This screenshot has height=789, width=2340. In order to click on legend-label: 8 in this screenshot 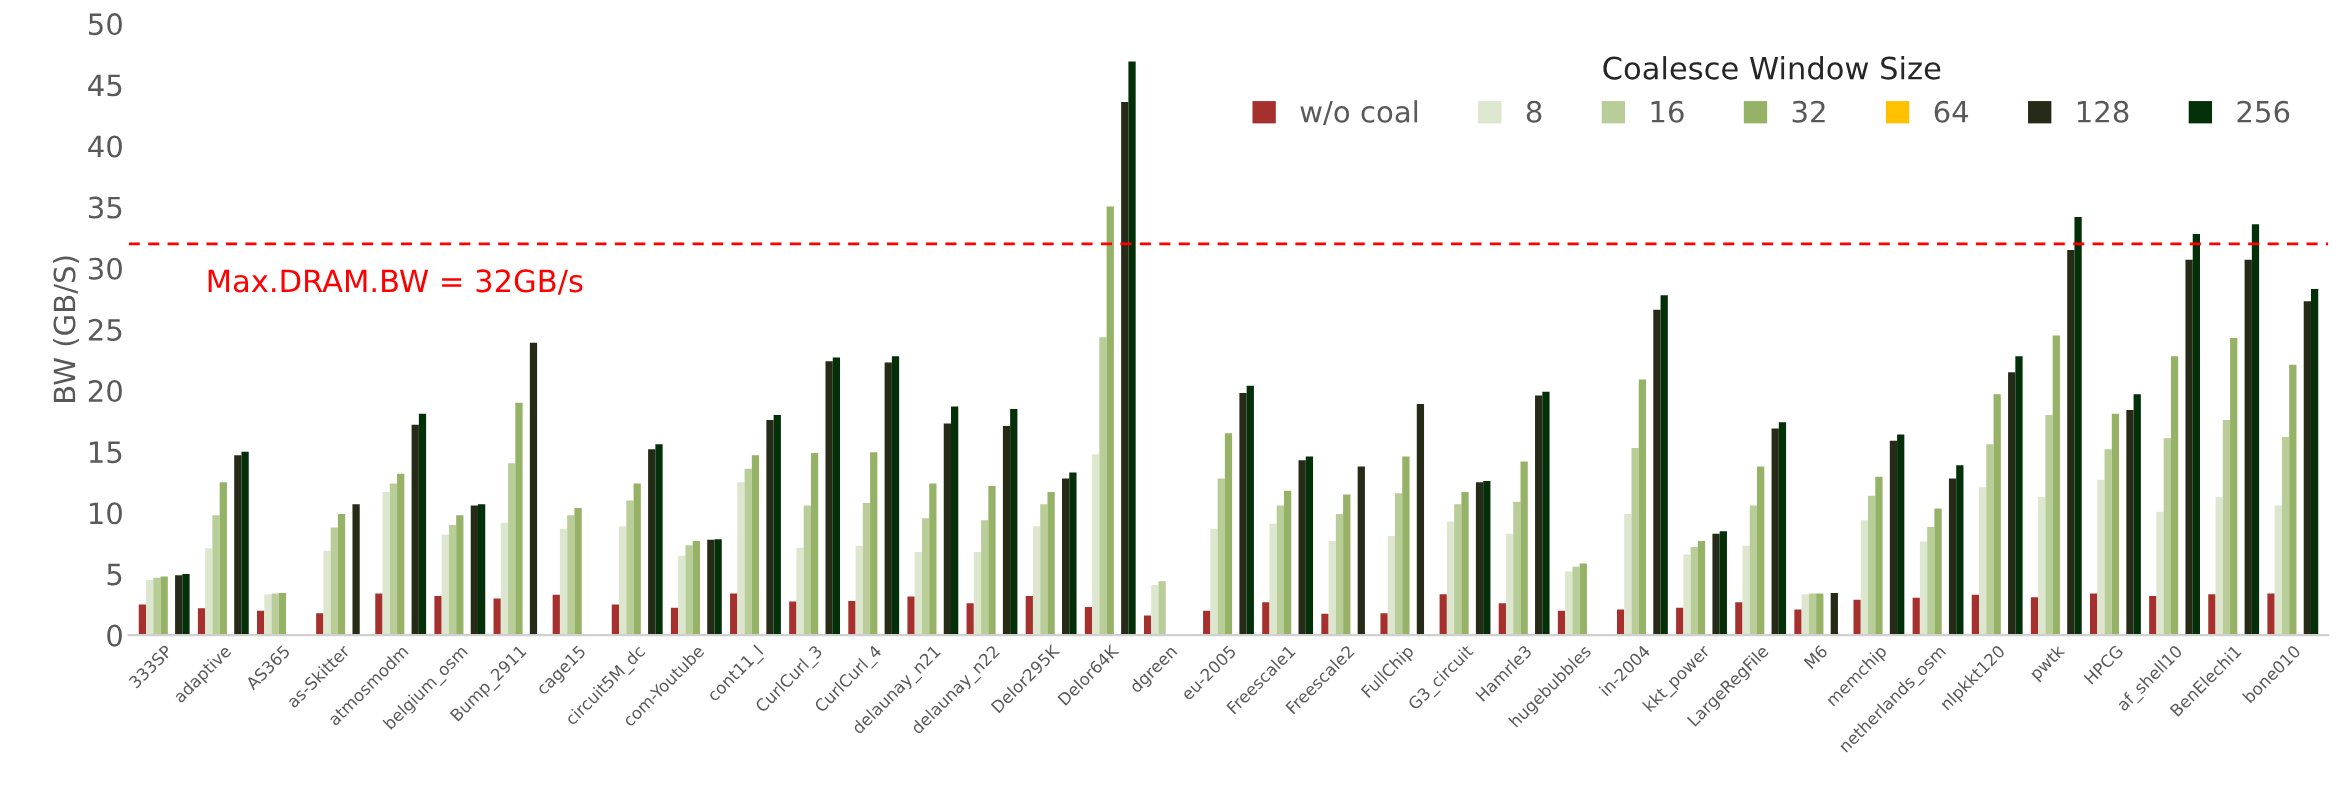, I will do `click(1534, 111)`.